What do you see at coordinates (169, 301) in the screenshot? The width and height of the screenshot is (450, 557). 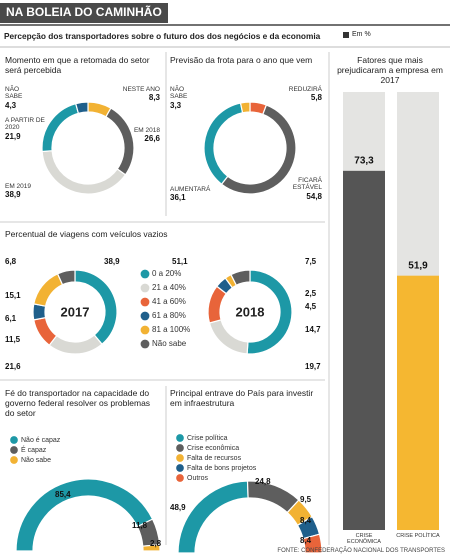 I see `legend-label: 41 a 60%` at bounding box center [169, 301].